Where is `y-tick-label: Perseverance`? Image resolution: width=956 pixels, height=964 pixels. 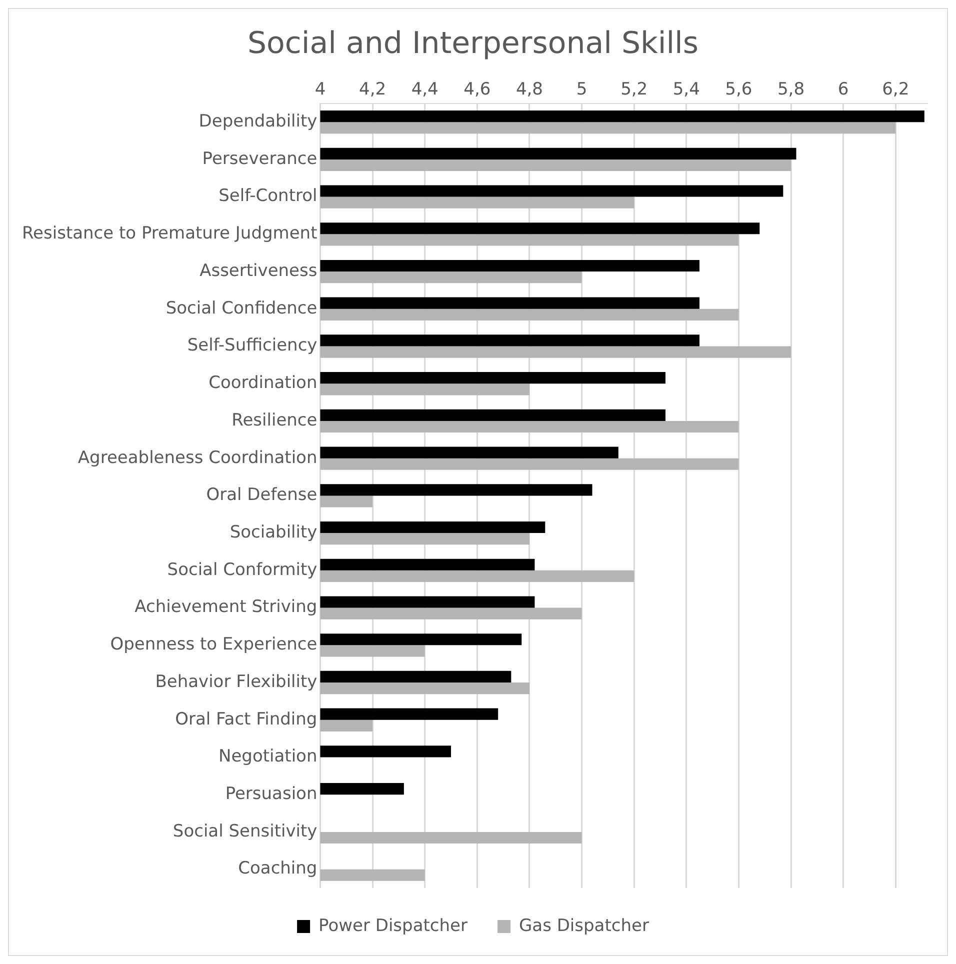
y-tick-label: Perseverance is located at coordinates (260, 158).